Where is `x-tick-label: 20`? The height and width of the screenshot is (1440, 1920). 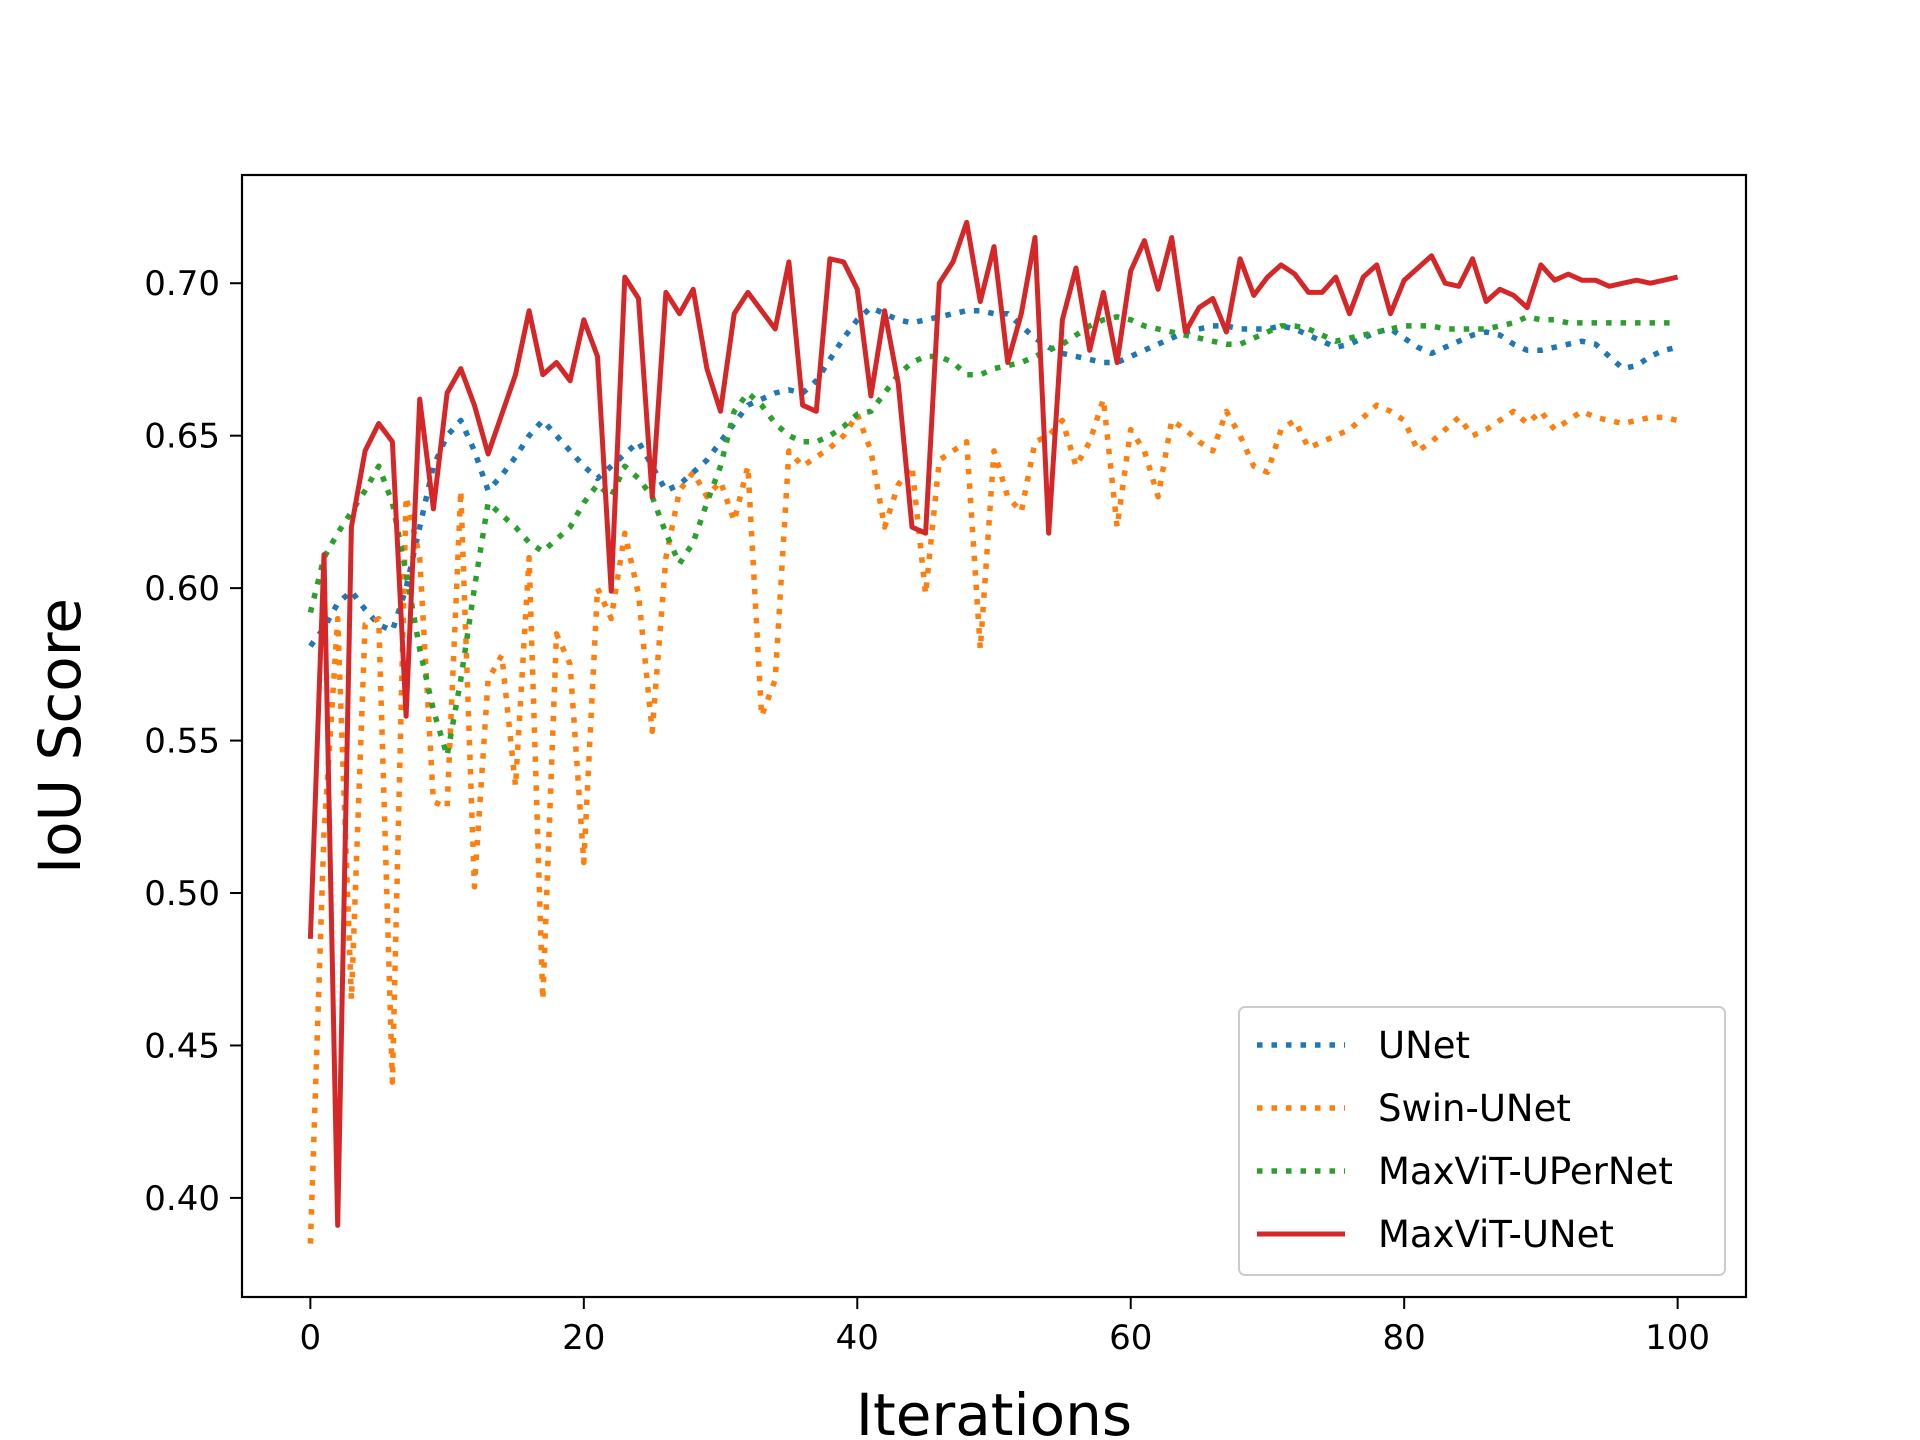 x-tick-label: 20 is located at coordinates (583, 1338).